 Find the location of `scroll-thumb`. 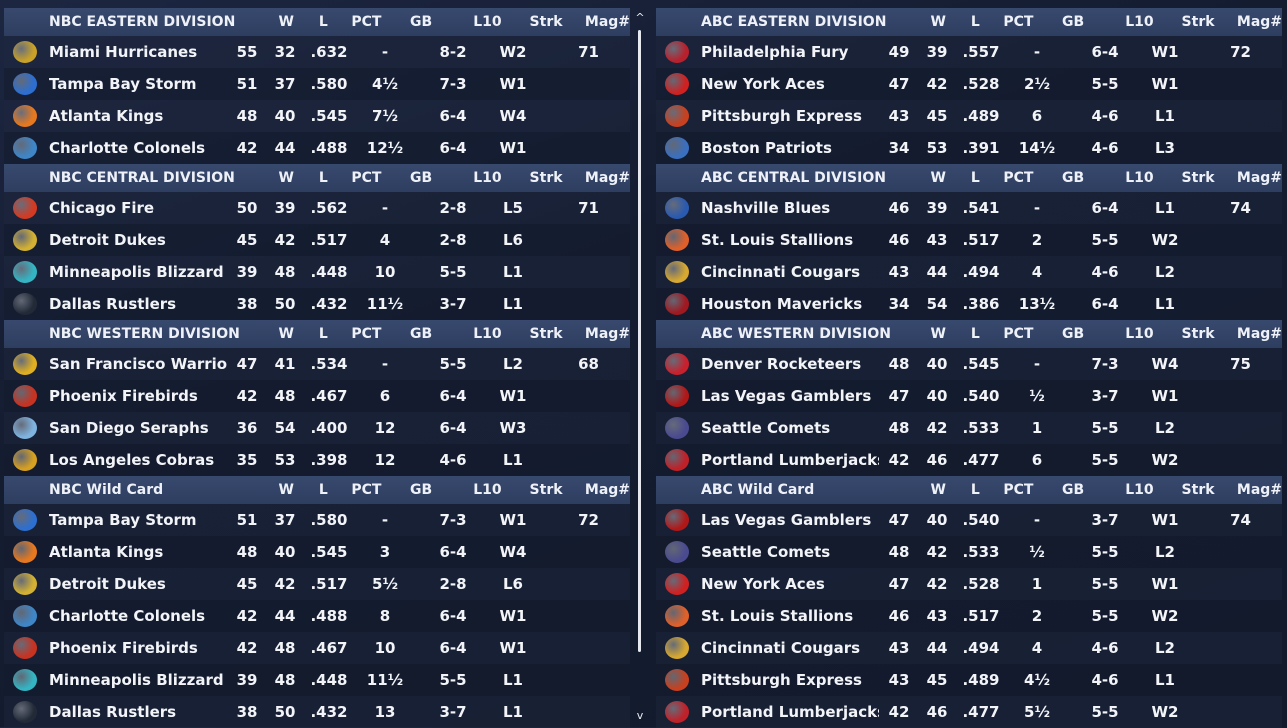

scroll-thumb is located at coordinates (639, 341).